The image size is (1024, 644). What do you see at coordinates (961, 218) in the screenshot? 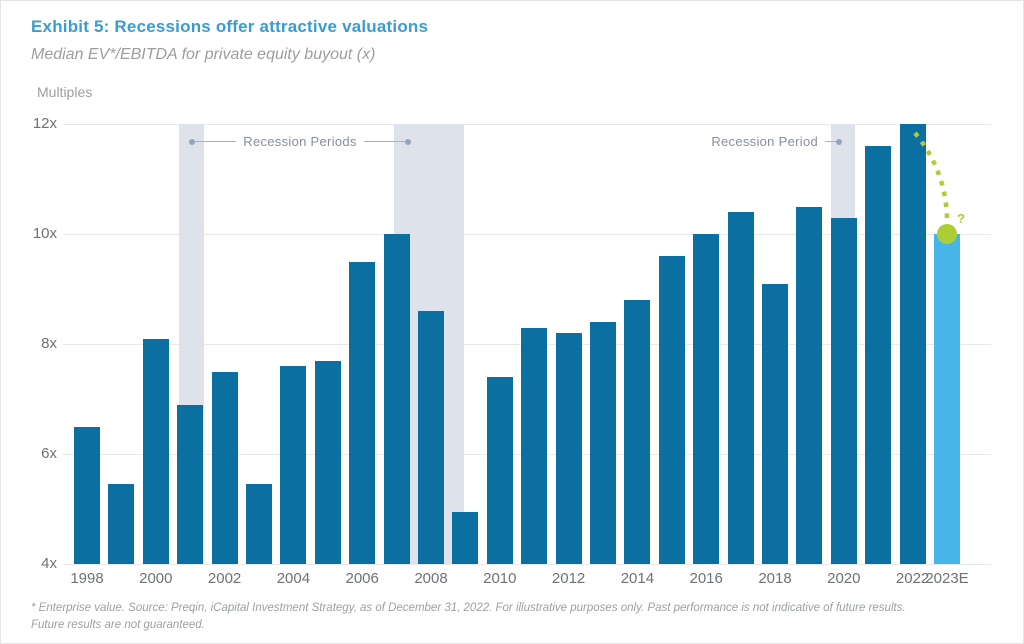
I see `question-mark-label: ?` at bounding box center [961, 218].